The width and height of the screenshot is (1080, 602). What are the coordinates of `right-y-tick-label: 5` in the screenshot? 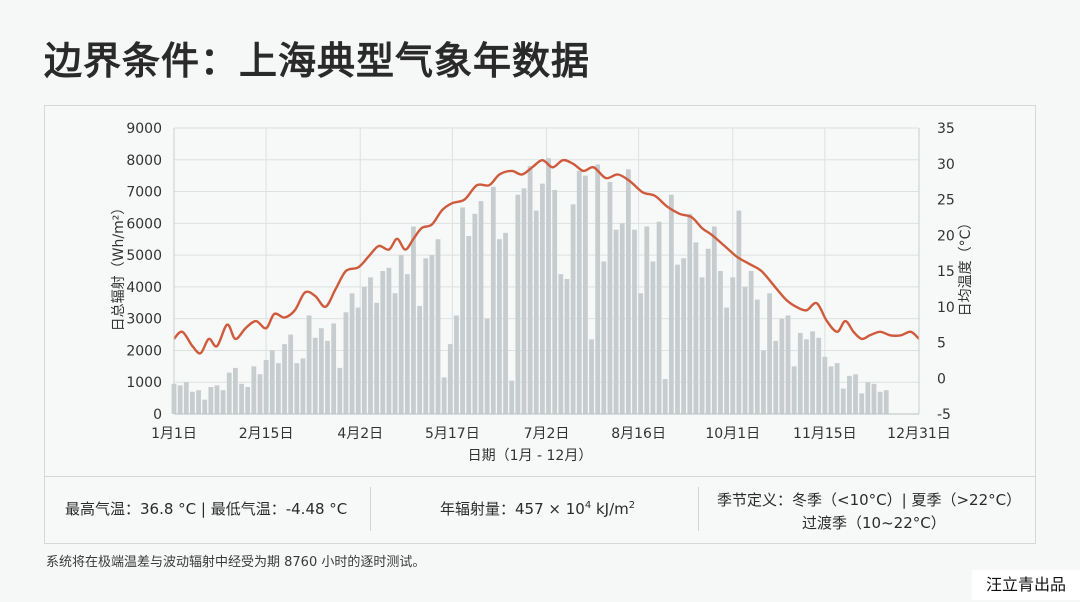 It's located at (941, 344).